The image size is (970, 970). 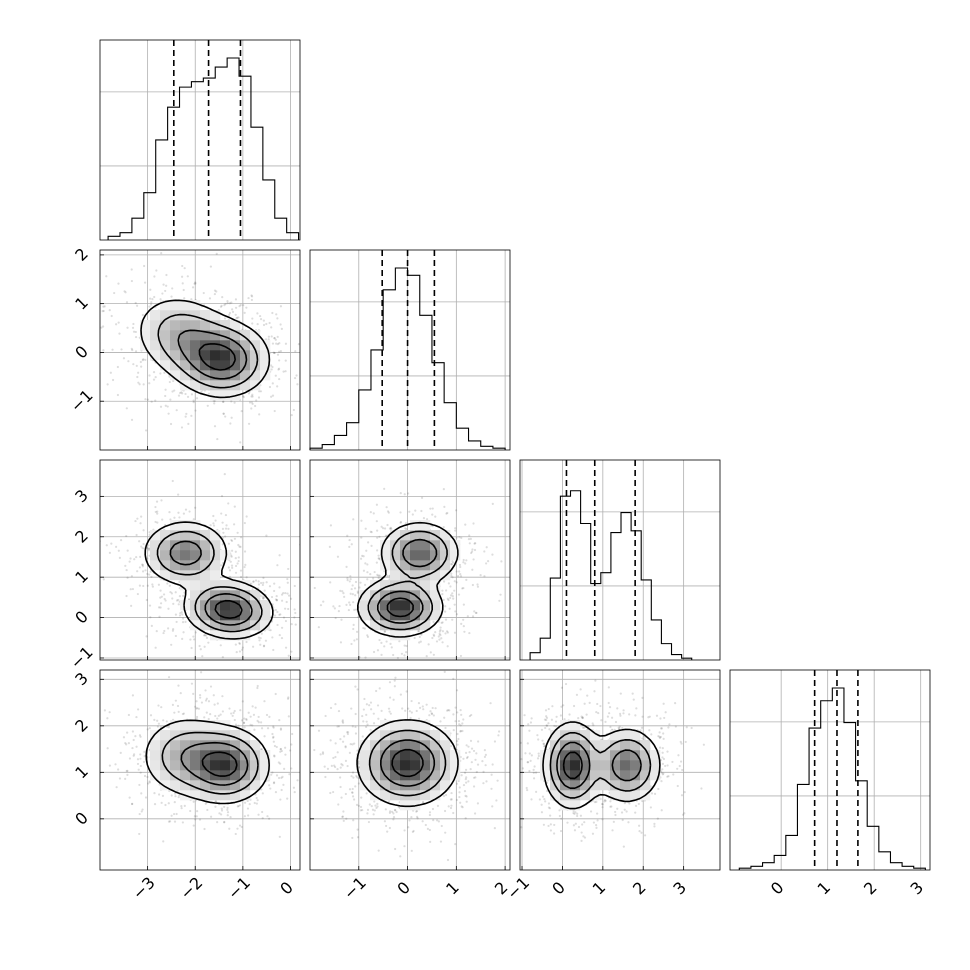 What do you see at coordinates (200, 350) in the screenshot?
I see `panel-frame` at bounding box center [200, 350].